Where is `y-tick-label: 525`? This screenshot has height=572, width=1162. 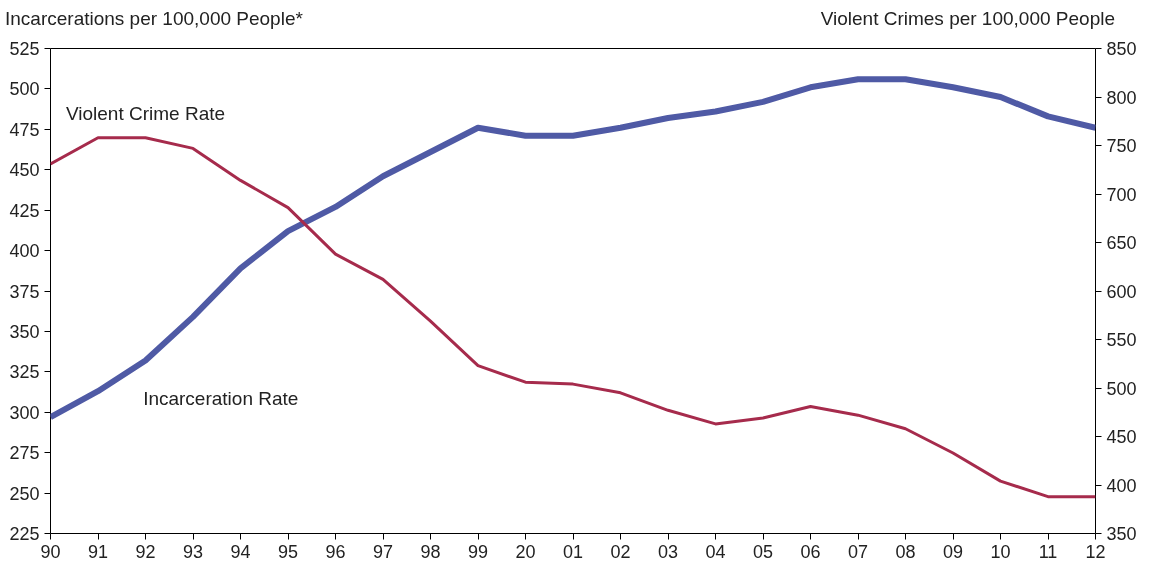
y-tick-label: 525 is located at coordinates (24, 49).